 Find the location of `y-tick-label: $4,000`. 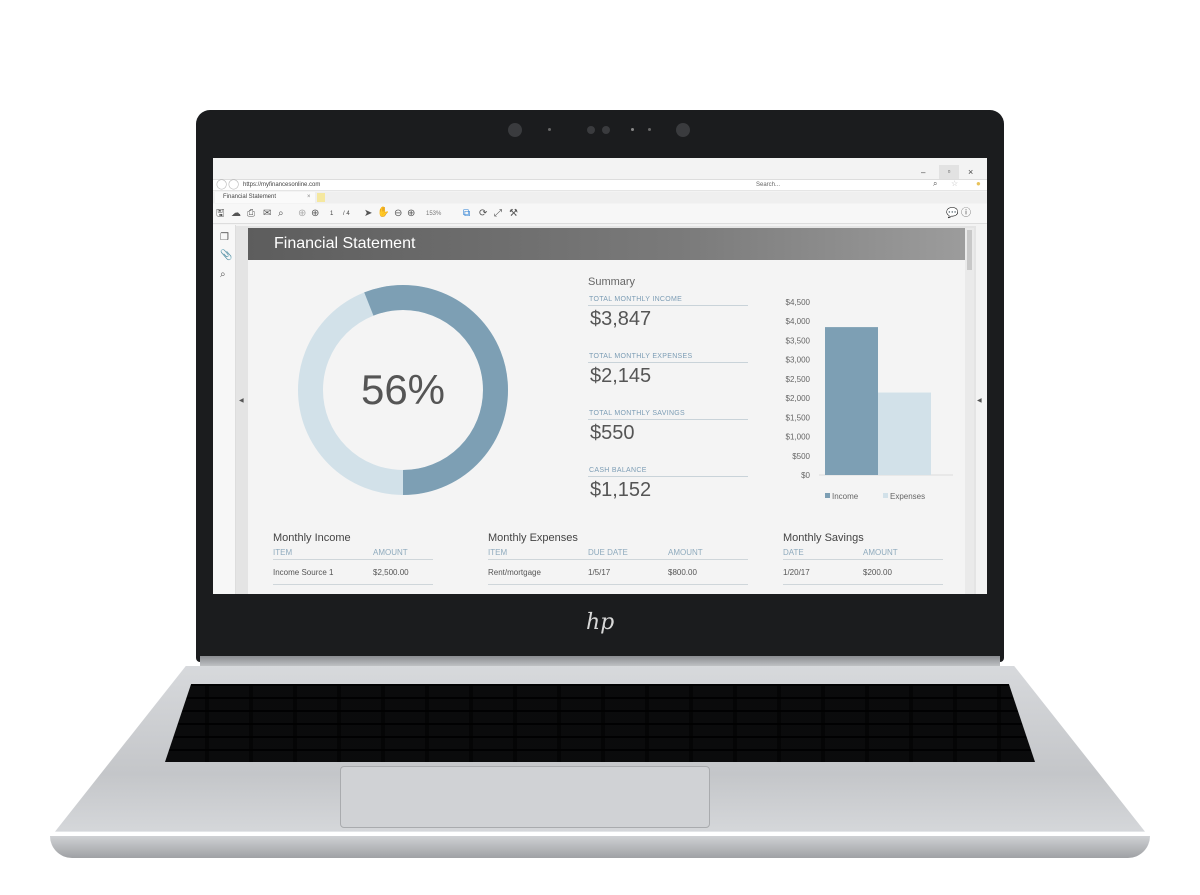

y-tick-label: $4,000 is located at coordinates (798, 321).